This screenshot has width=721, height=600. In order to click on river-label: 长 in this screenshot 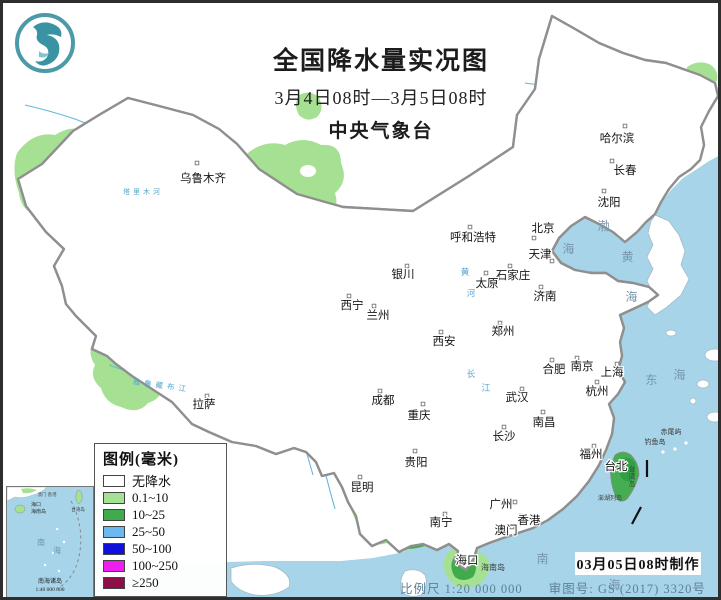, I will do `click(470, 373)`.